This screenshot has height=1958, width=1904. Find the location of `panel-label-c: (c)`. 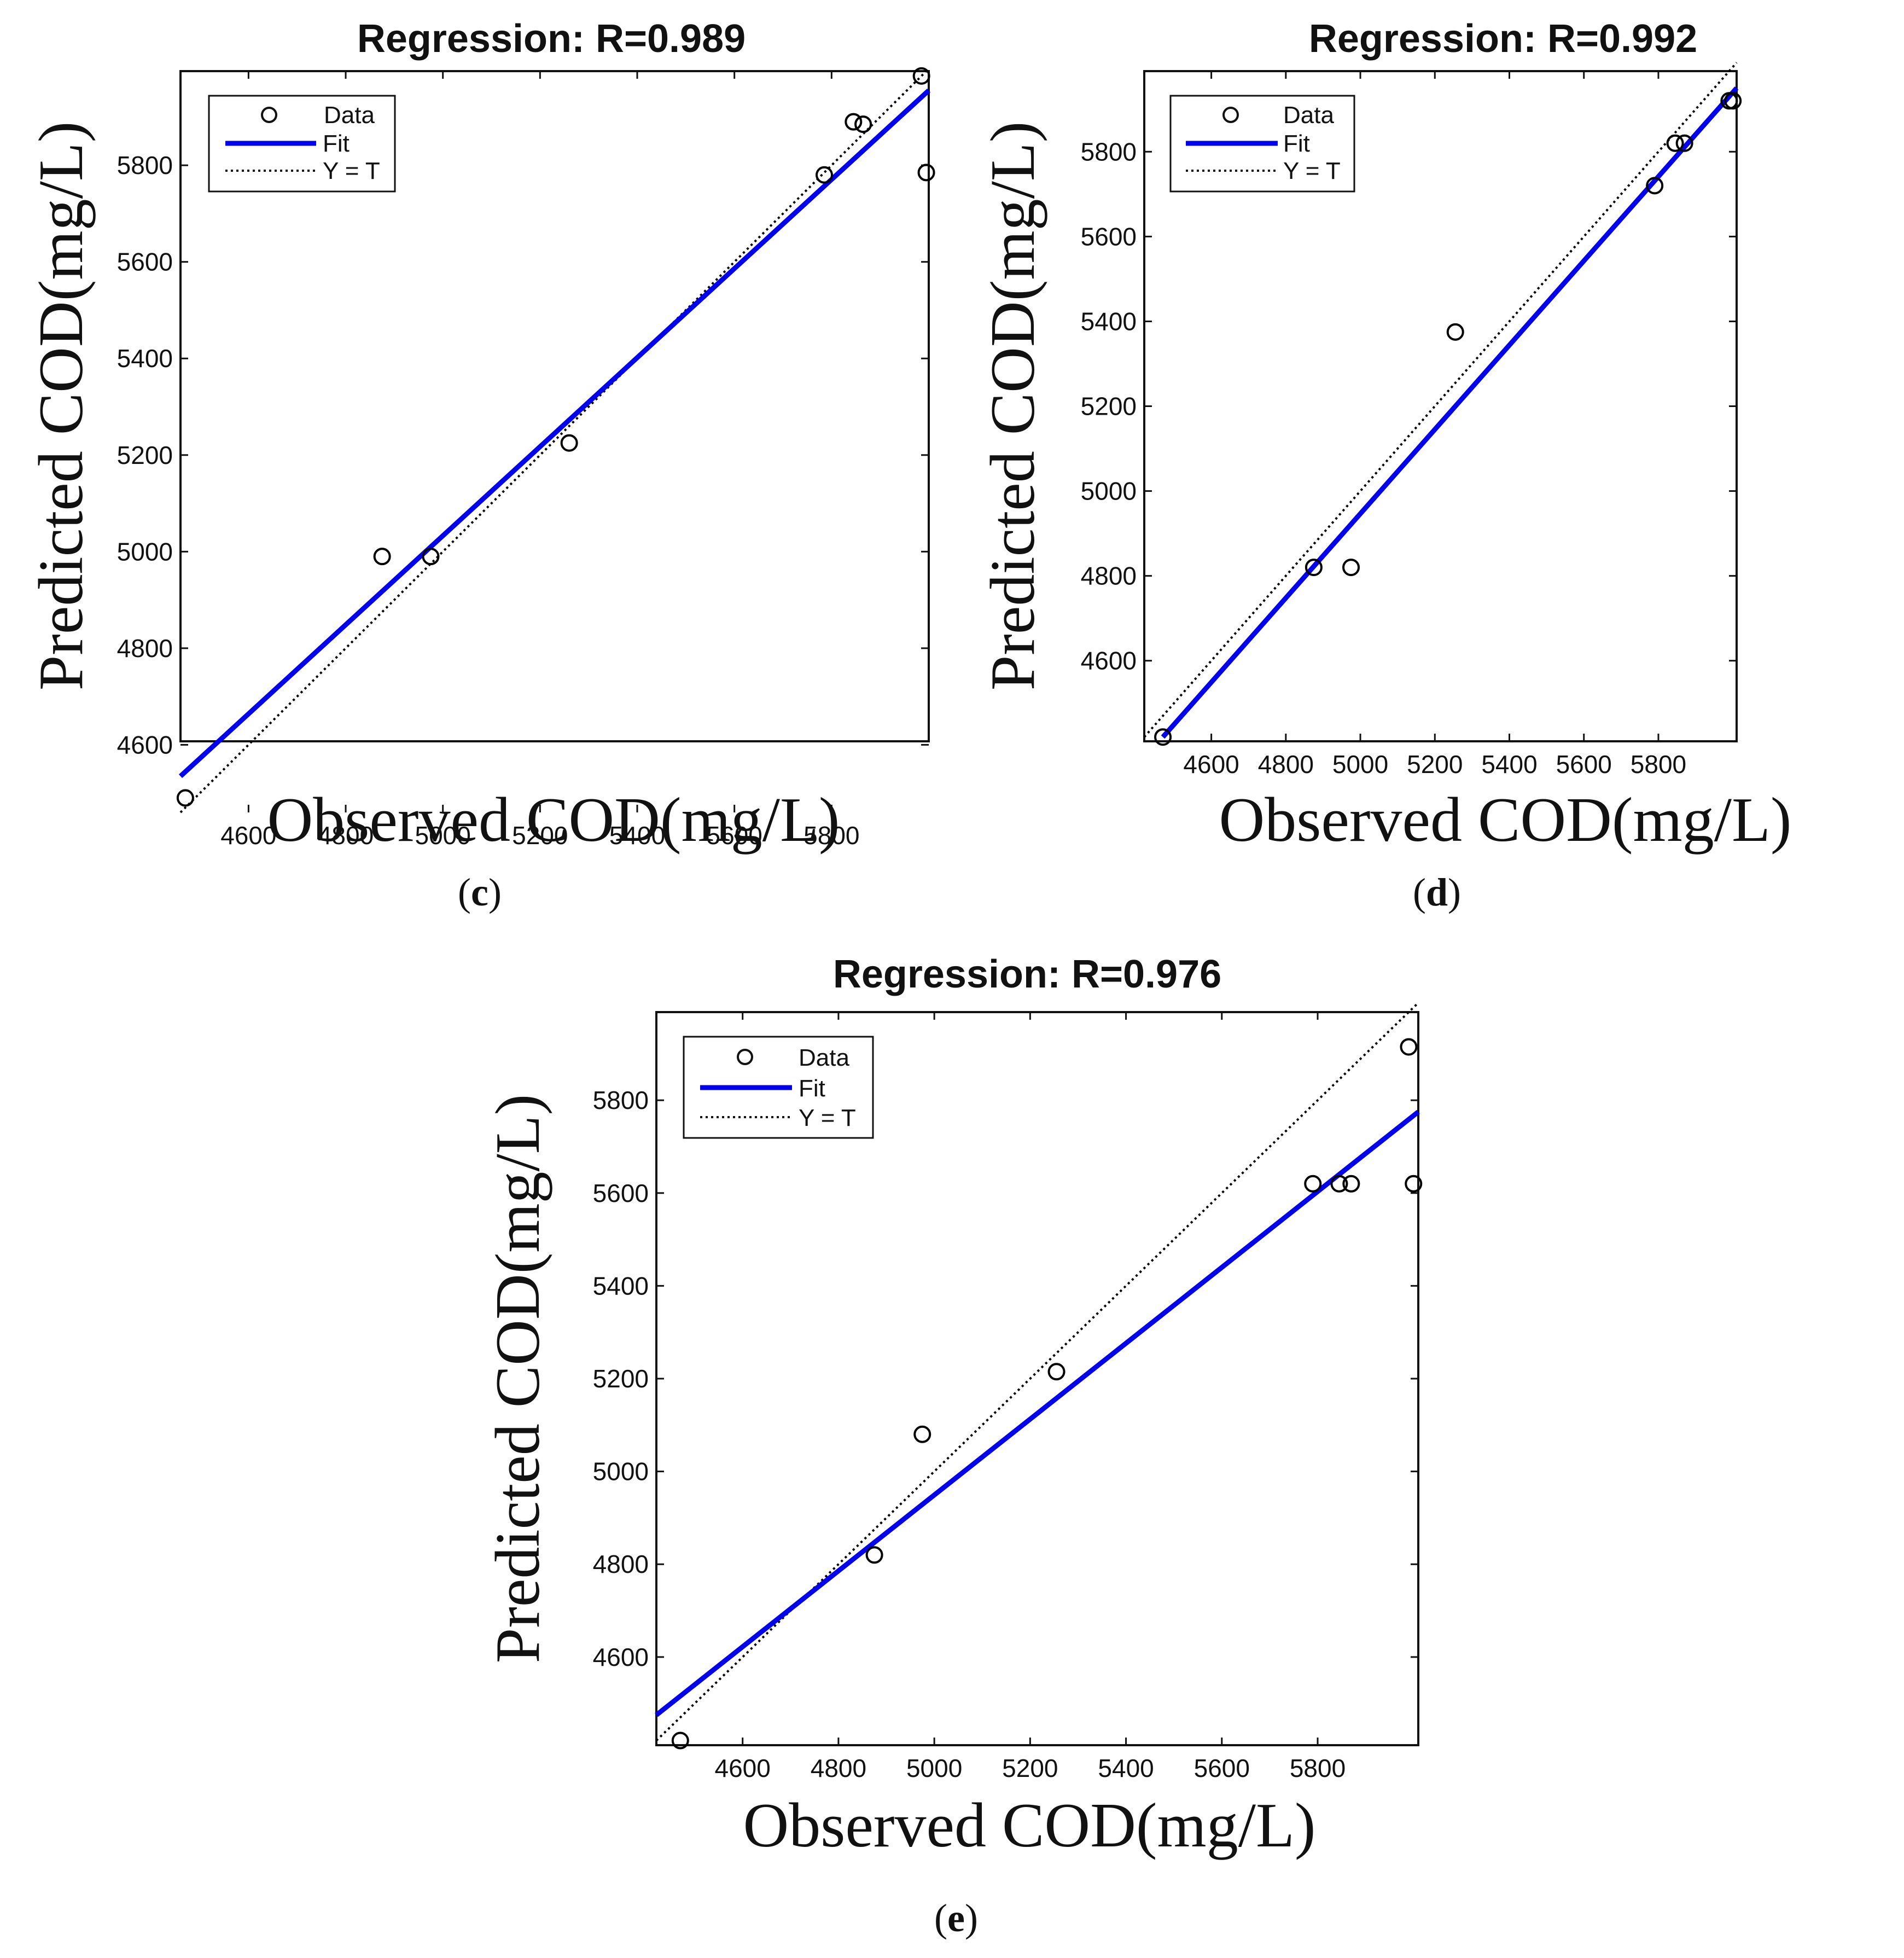

panel-label-c: (c) is located at coordinates (480, 892).